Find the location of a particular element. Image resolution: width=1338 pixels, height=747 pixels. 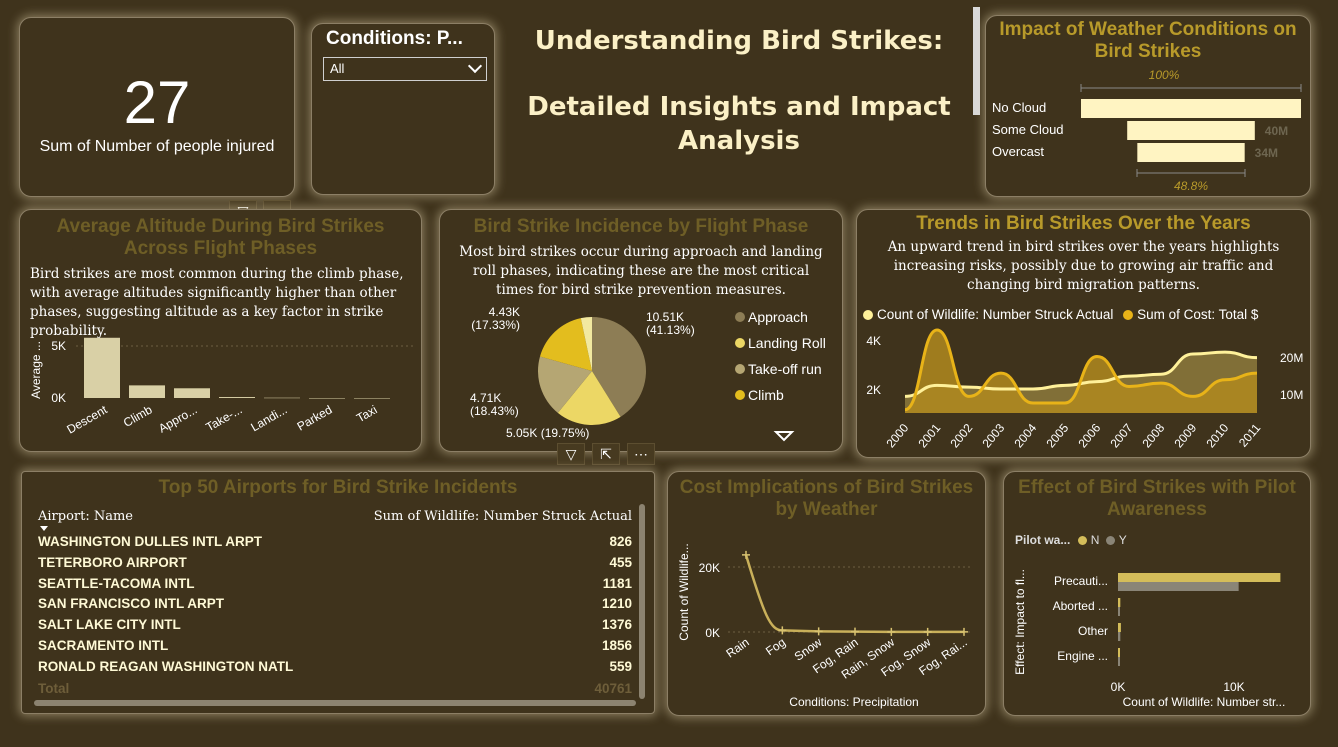

trend-line-cost is located at coordinates (1081, 370).